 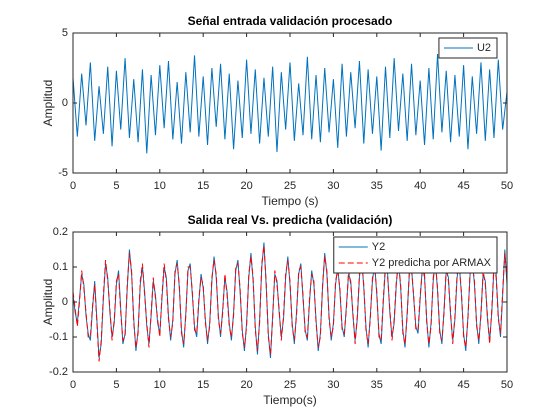 What do you see at coordinates (432, 263) in the screenshot?
I see `legend-label: Y2 predicha por ARMAX` at bounding box center [432, 263].